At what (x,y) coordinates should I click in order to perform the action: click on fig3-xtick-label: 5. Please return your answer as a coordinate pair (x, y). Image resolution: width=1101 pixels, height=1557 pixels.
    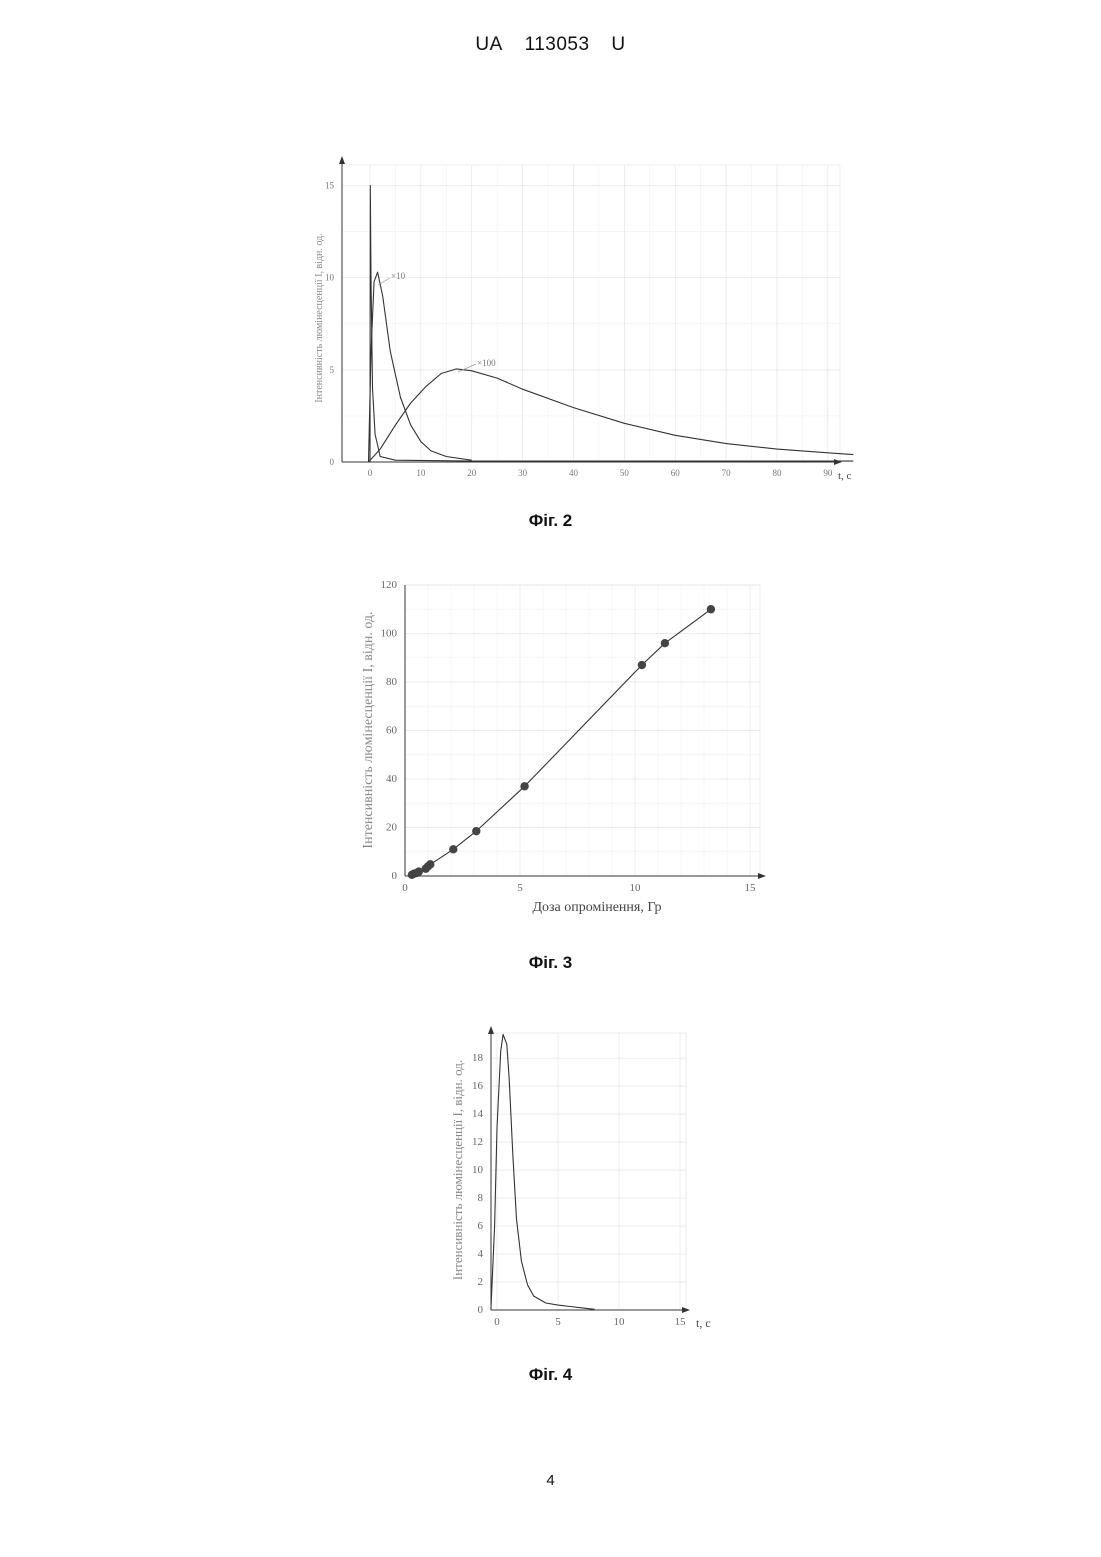
    Looking at the image, I should click on (520, 888).